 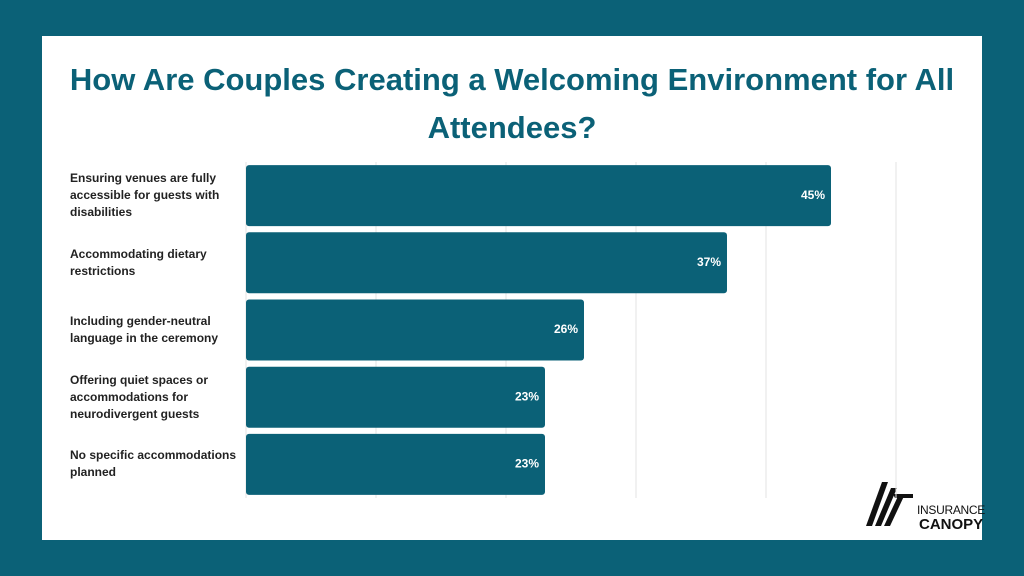 What do you see at coordinates (951, 524) in the screenshot?
I see `logo-text: CANOPY` at bounding box center [951, 524].